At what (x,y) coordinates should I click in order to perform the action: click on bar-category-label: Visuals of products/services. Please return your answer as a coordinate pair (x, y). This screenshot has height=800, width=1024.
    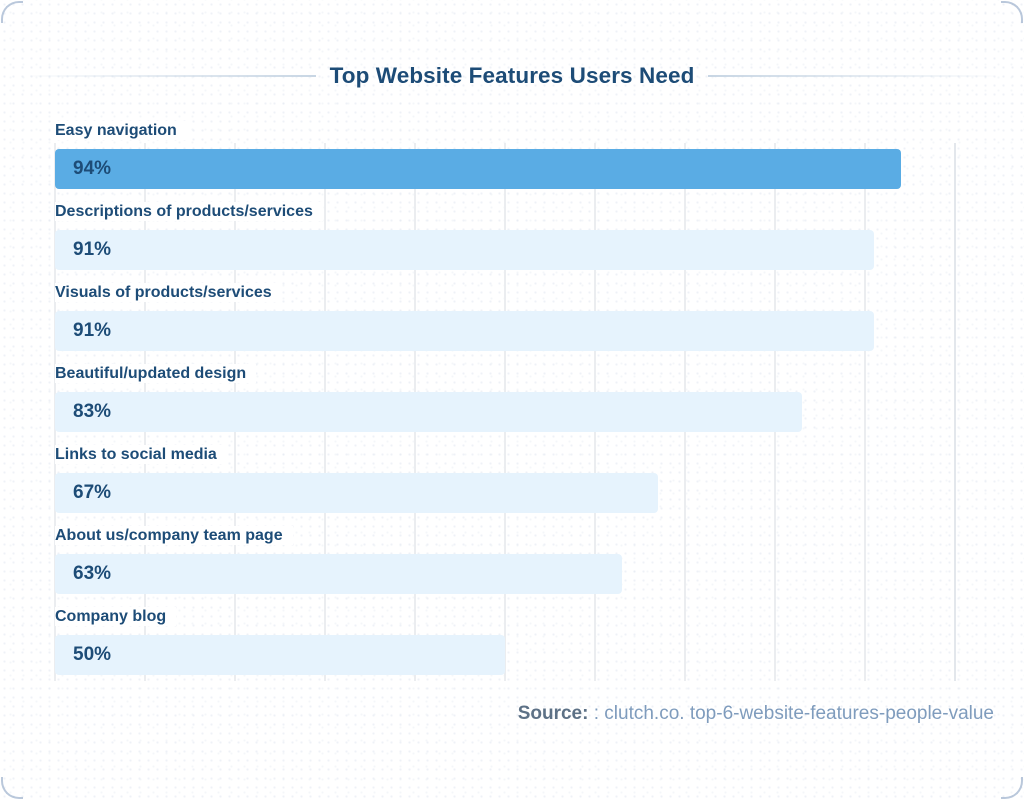
    Looking at the image, I should click on (168, 292).